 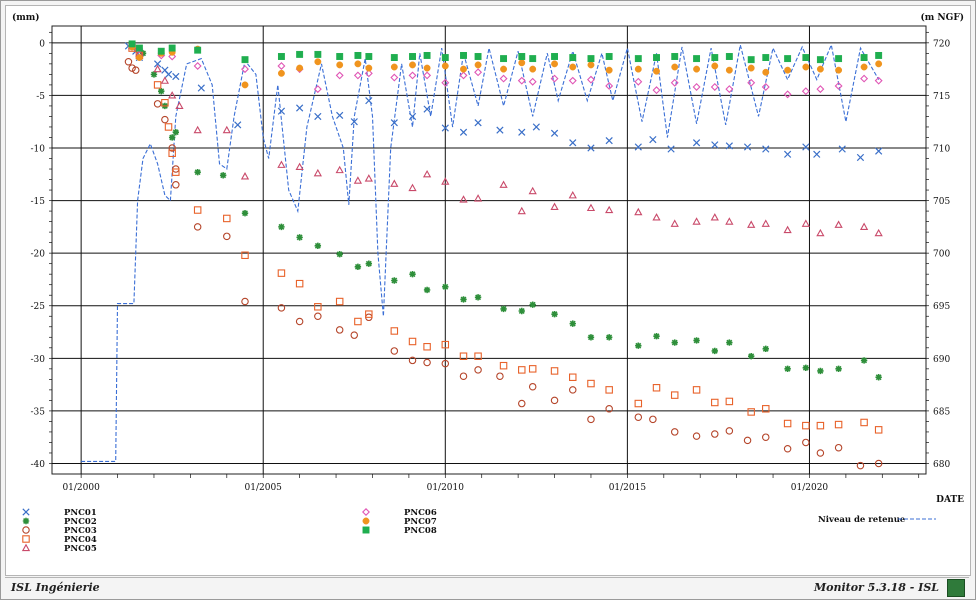 I want to click on y-left-tick-label: -25, so click(x=38, y=307).